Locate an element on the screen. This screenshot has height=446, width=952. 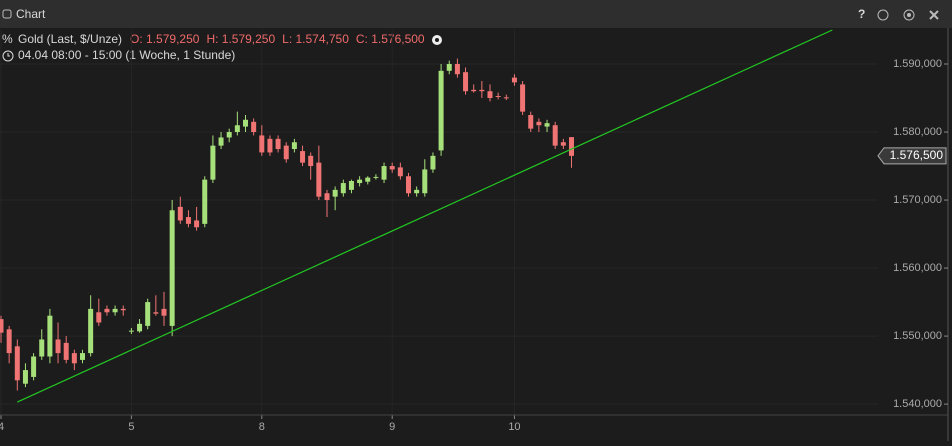
ohlc-label: L: 1.574,750 is located at coordinates (315, 39).